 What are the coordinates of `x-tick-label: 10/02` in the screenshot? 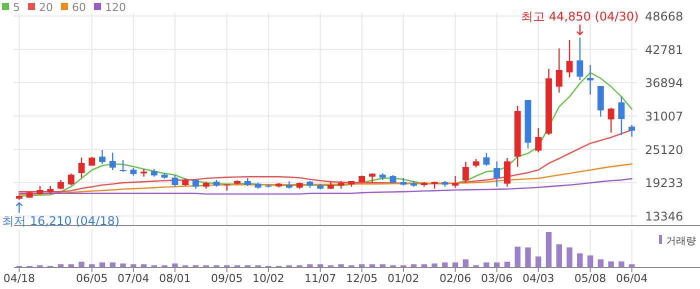 It's located at (268, 278).